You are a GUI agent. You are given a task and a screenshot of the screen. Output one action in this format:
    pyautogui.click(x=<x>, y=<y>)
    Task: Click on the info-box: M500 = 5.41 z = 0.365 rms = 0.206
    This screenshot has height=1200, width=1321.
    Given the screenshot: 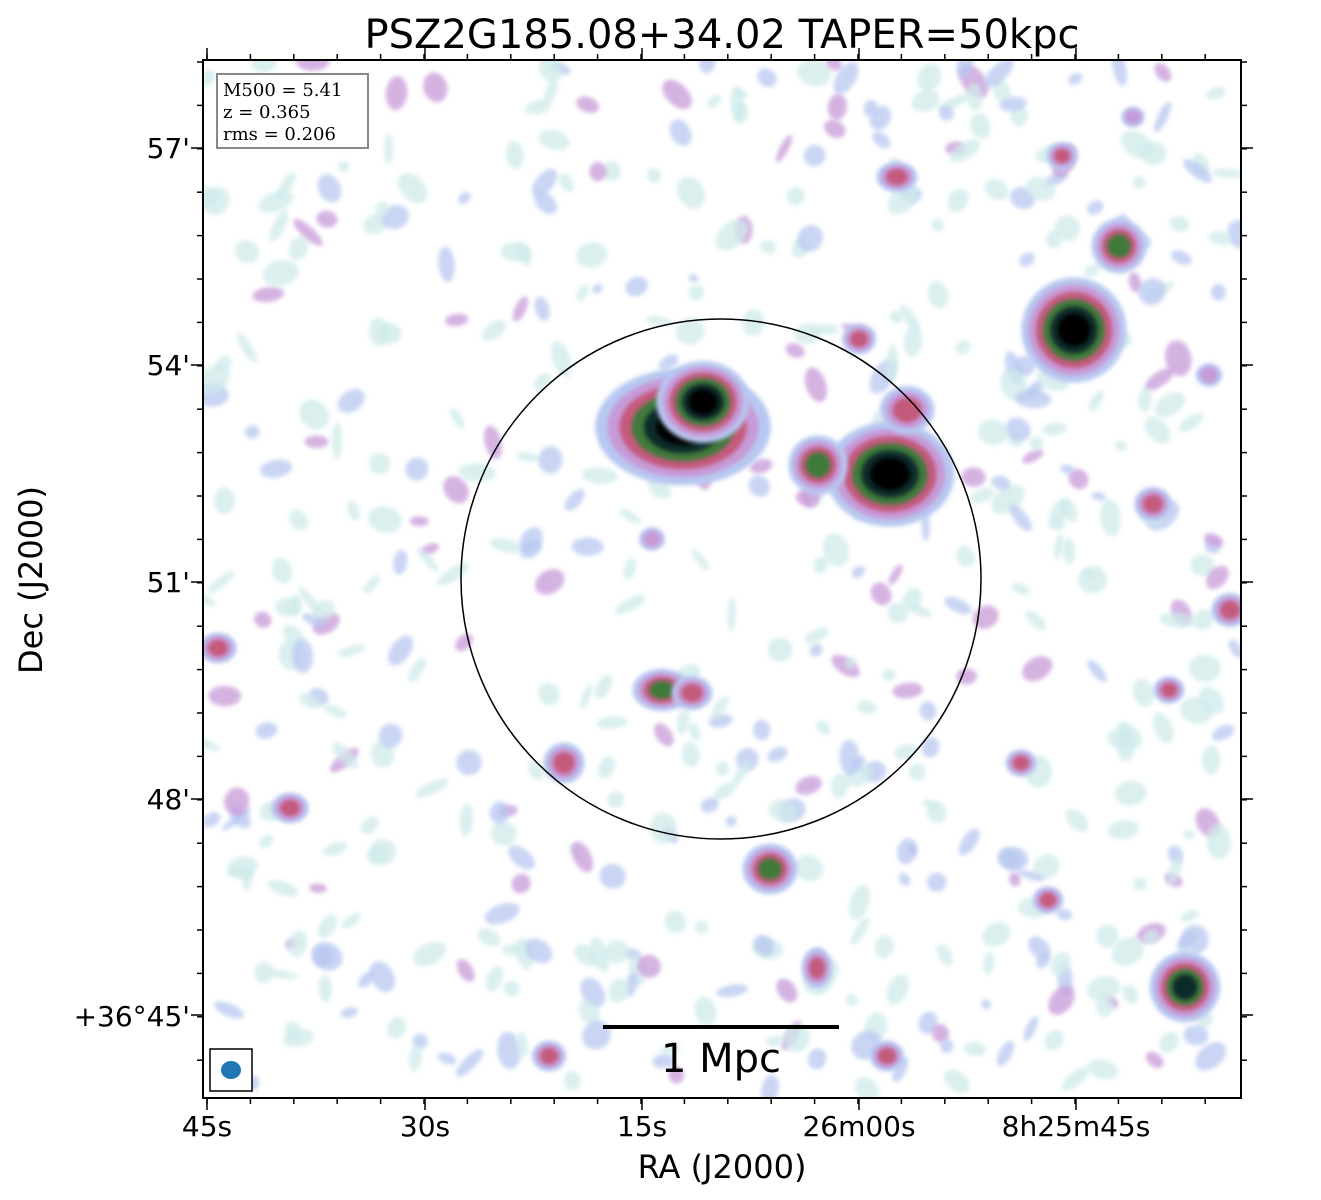 What is the action you would take?
    pyautogui.click(x=292, y=111)
    